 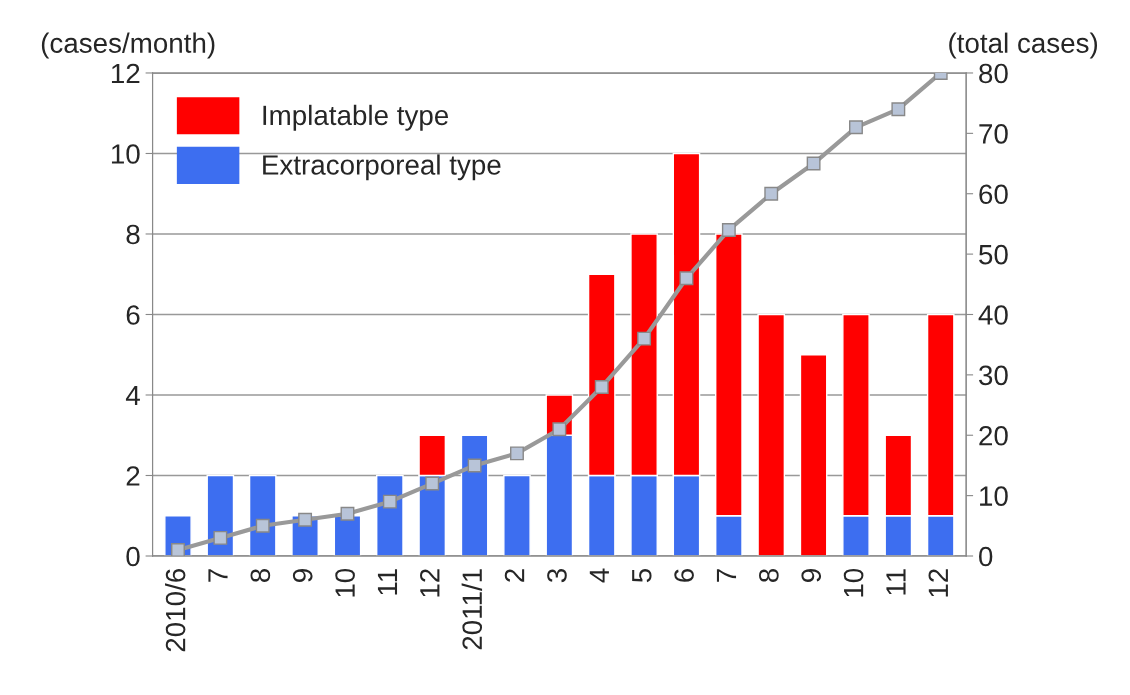 What do you see at coordinates (993, 315) in the screenshot?
I see `y2-tick-label: 40` at bounding box center [993, 315].